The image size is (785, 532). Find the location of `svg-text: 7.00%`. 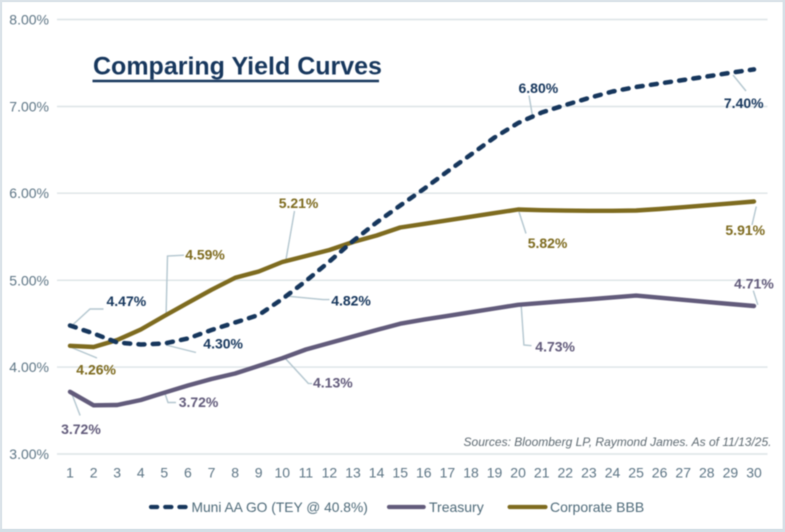

svg-text: 7.00% is located at coordinates (29, 107).